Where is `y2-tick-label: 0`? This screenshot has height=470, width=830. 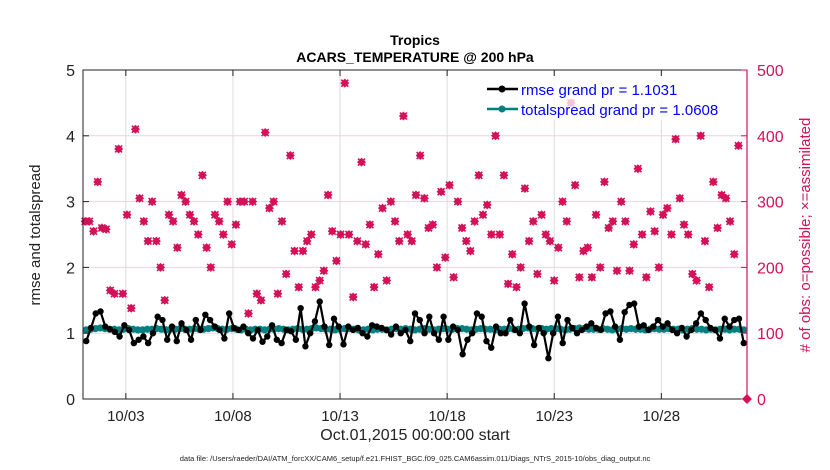 y2-tick-label: 0 is located at coordinates (761, 400).